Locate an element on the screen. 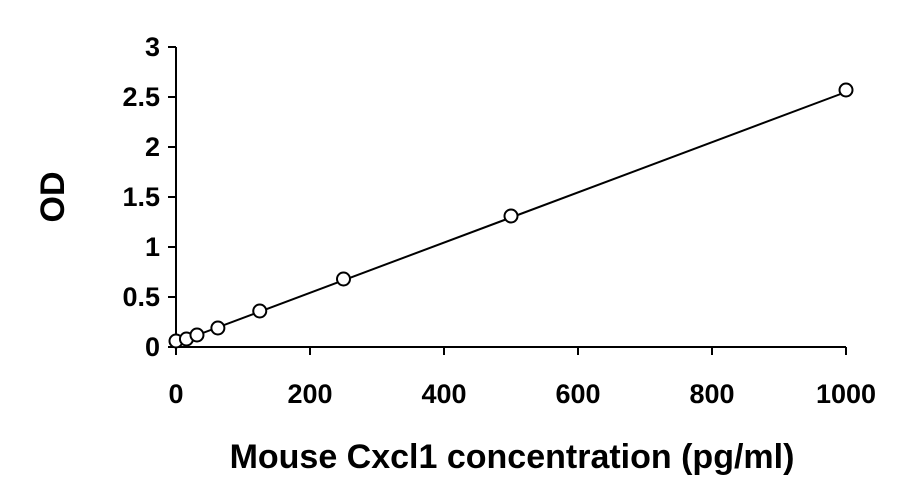  x-tick-label: 0 is located at coordinates (175, 394).